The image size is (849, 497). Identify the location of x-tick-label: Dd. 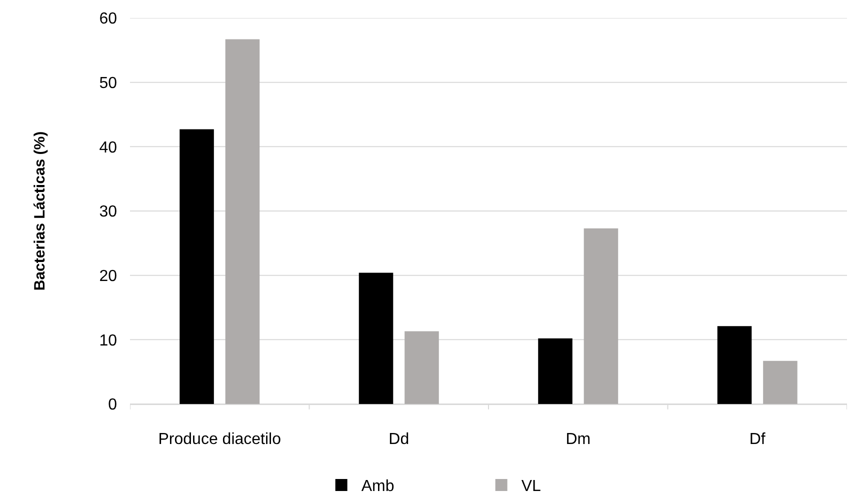
(399, 439).